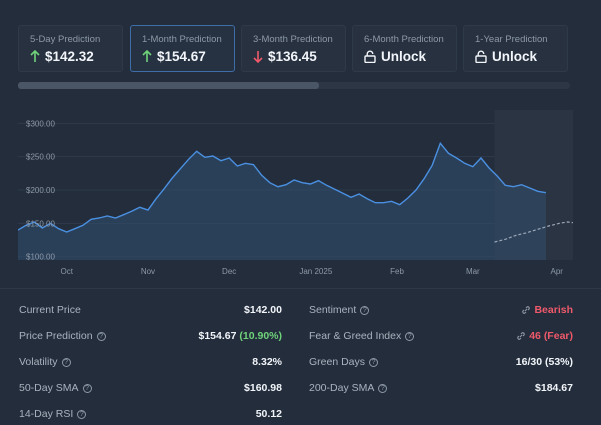 The height and width of the screenshot is (425, 601). I want to click on prediction-value: $142.32, so click(62, 56).